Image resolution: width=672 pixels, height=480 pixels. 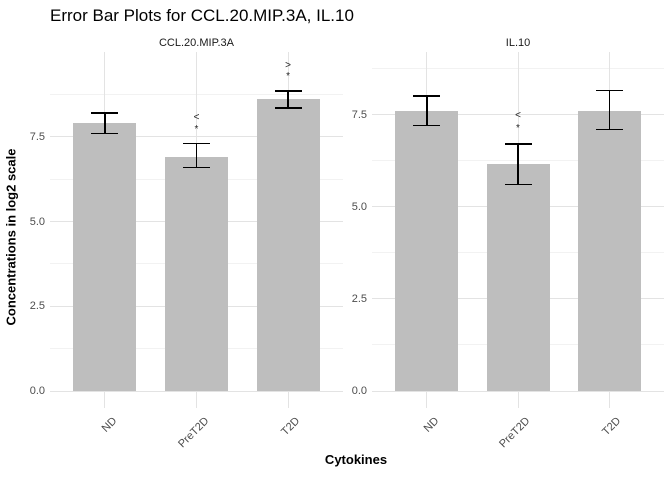 What do you see at coordinates (518, 43) in the screenshot?
I see `facet-strip-label: IL.10` at bounding box center [518, 43].